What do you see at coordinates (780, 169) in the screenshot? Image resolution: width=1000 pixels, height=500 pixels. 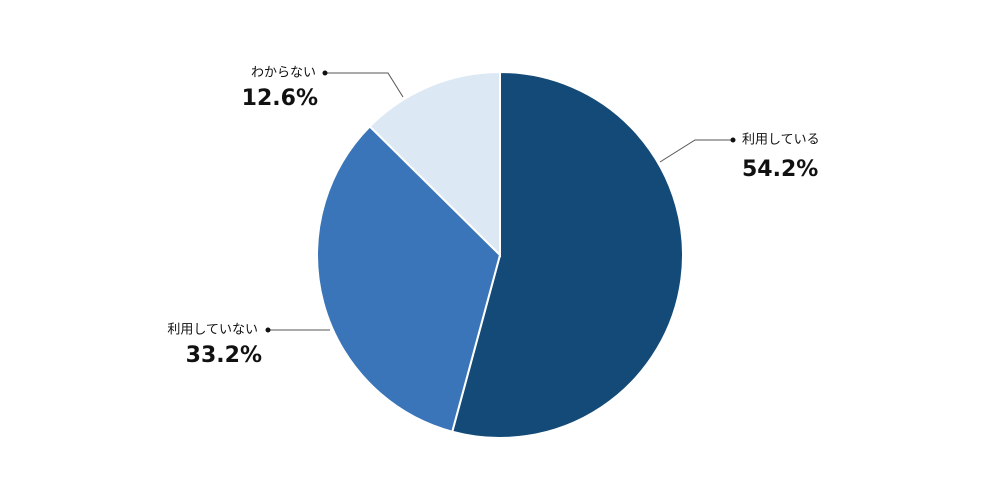 I see `value-label: 54.2%` at bounding box center [780, 169].